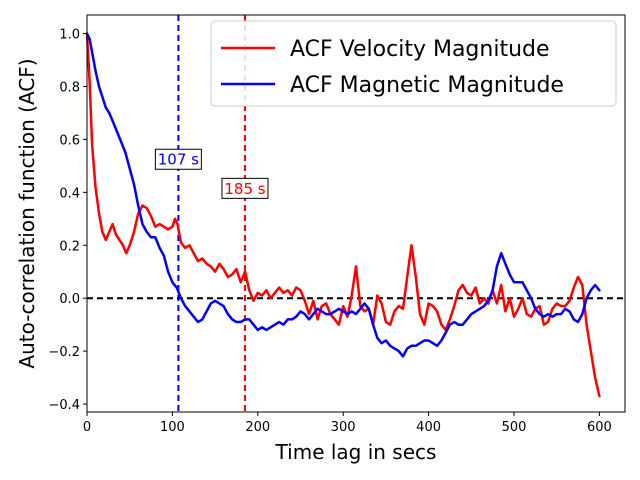 This screenshot has width=640, height=480. What do you see at coordinates (64, 405) in the screenshot?
I see `y-tick-label: −0.4` at bounding box center [64, 405].